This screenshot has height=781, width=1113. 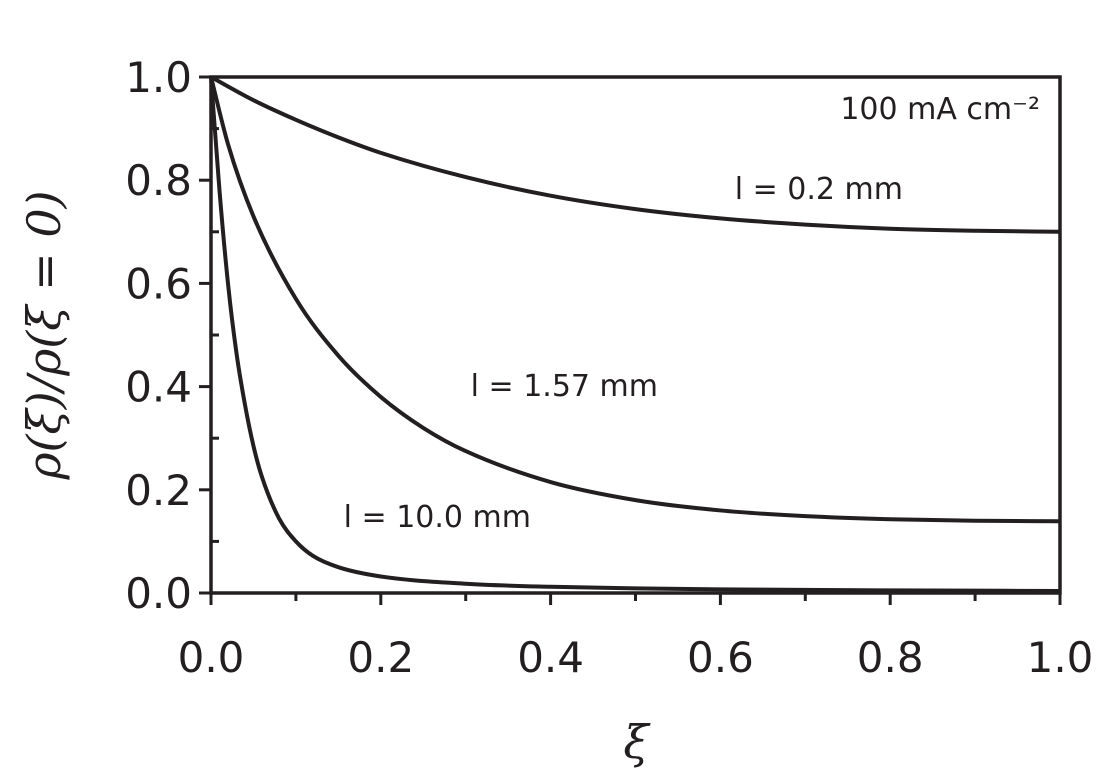 What do you see at coordinates (158, 77) in the screenshot?
I see `y-tick-label: 1.0` at bounding box center [158, 77].